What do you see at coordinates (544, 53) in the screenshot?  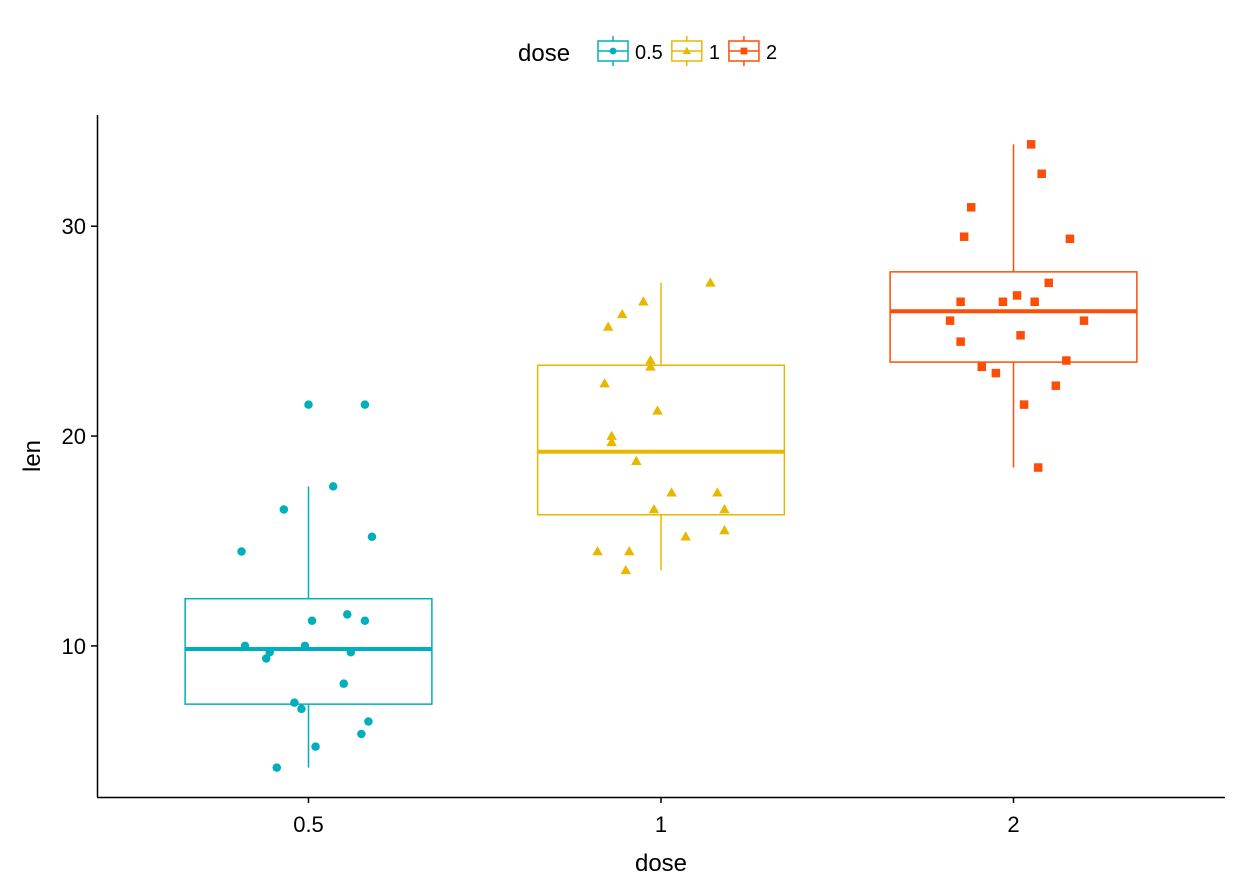 I see `legend-title: dose` at bounding box center [544, 53].